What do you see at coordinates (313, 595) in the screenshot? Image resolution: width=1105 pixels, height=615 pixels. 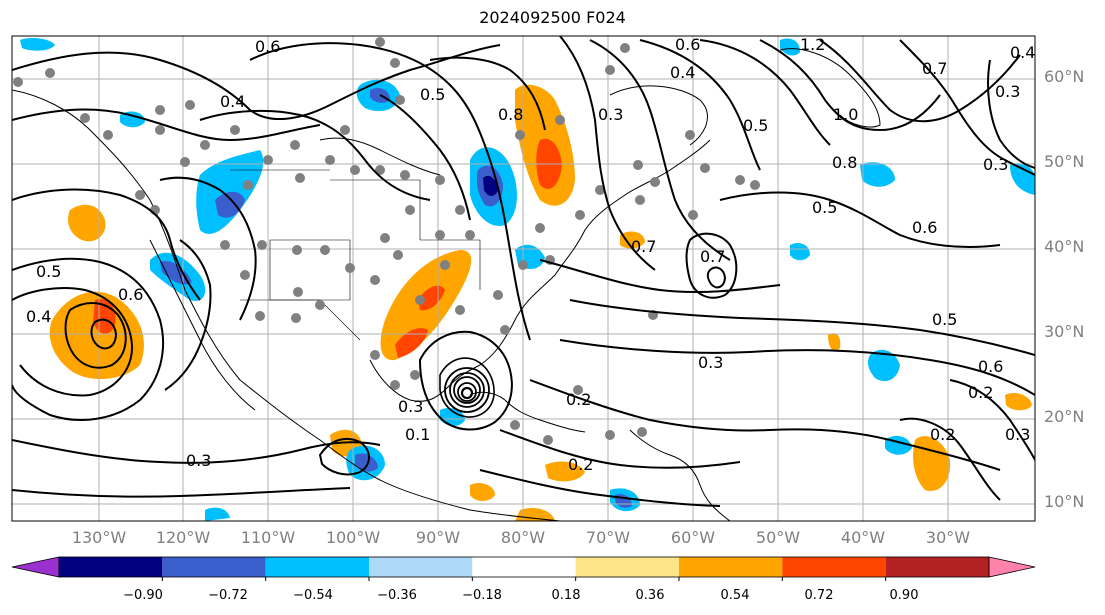 I see `colorbar-tick-label: −0.54` at bounding box center [313, 595].